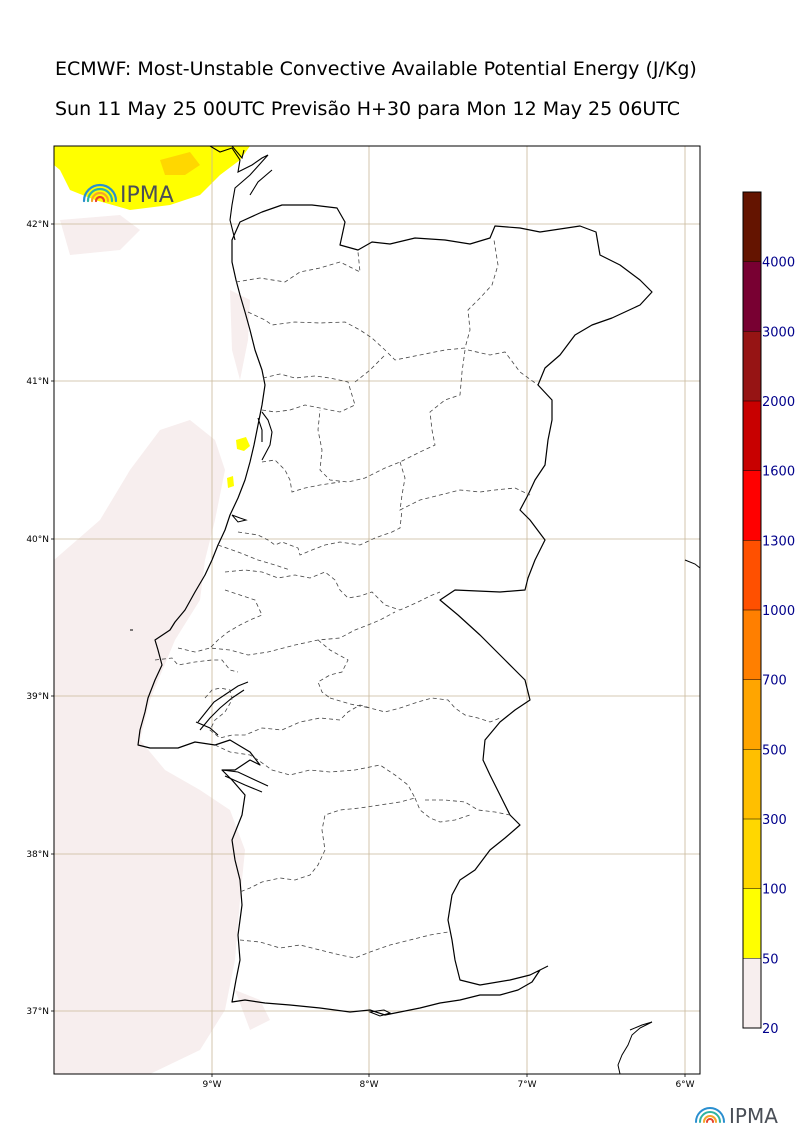  I want to click on lat-label: 39°N, so click(37, 697).